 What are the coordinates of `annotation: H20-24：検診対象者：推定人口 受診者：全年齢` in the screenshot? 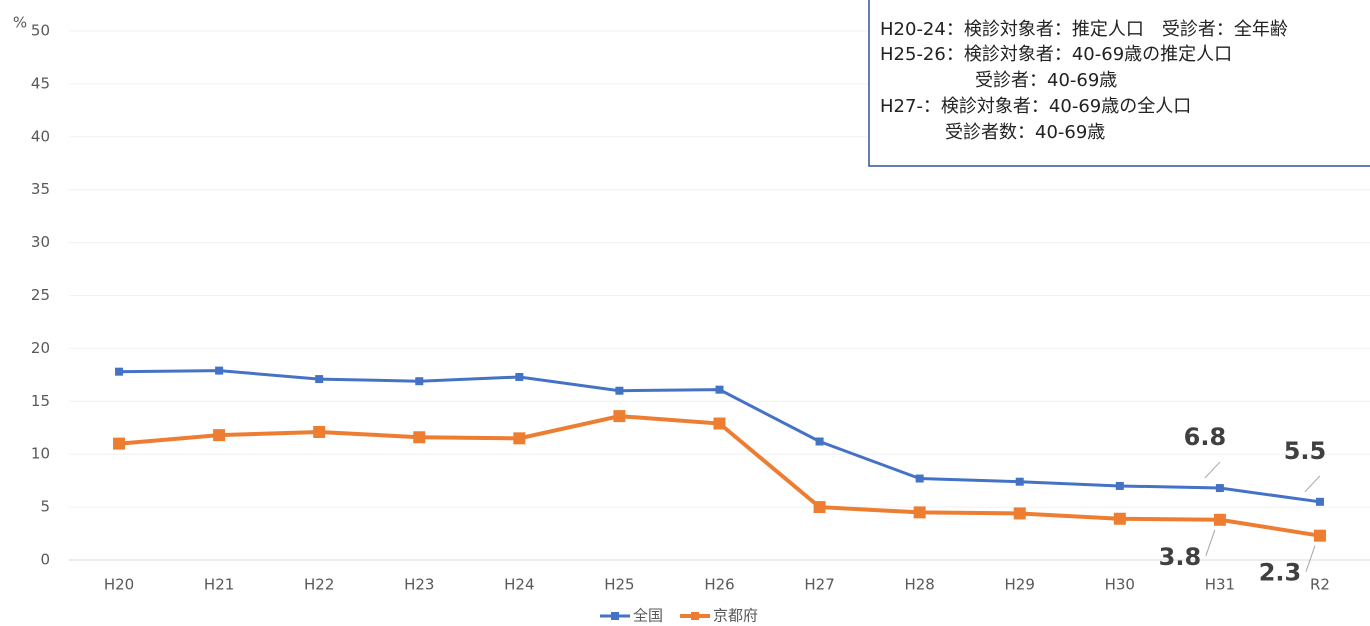 It's located at (1084, 29).